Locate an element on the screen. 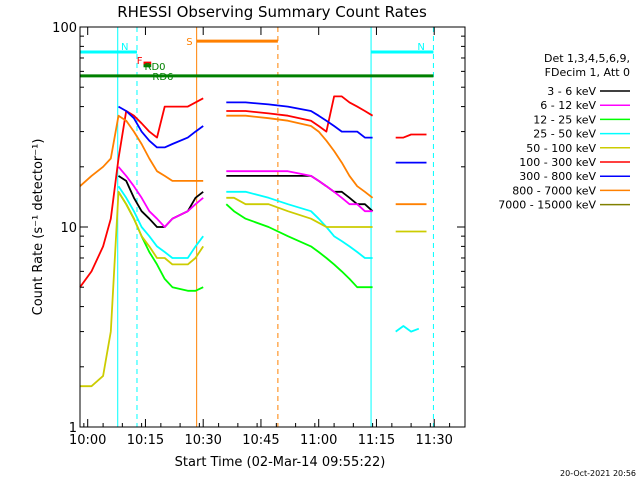 The height and width of the screenshot is (480, 640). x-tick-label: 11:15 is located at coordinates (376, 440).